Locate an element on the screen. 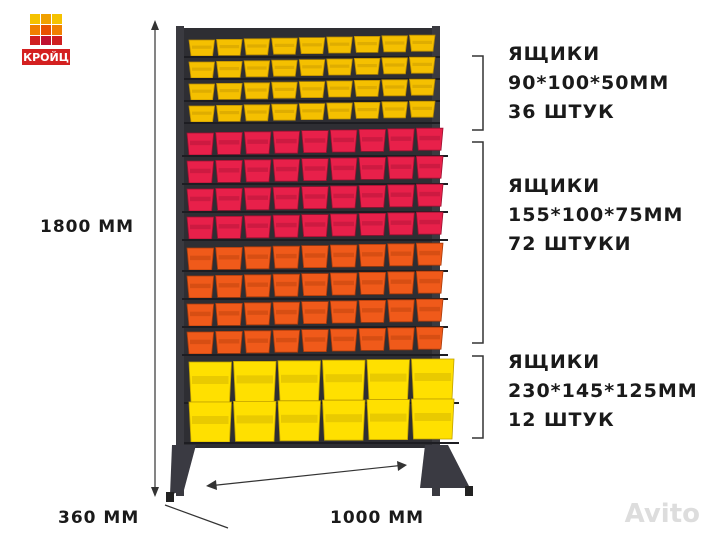 Image resolution: width=720 pixels, height=540 pixels. foot-cap is located at coordinates (469, 491).